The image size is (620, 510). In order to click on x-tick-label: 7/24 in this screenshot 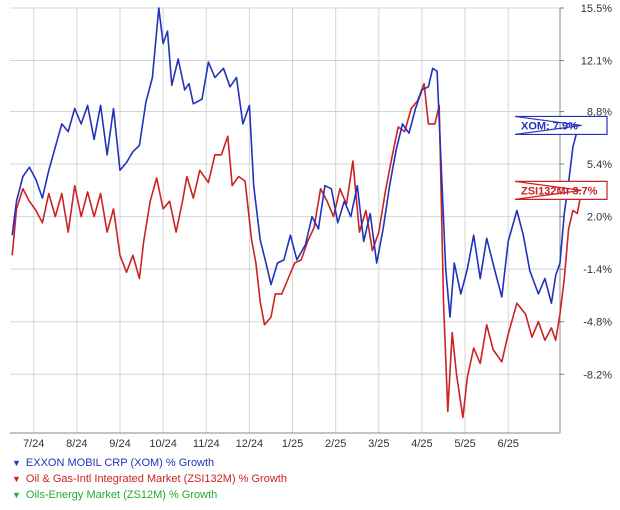, I will do `click(33, 444)`.